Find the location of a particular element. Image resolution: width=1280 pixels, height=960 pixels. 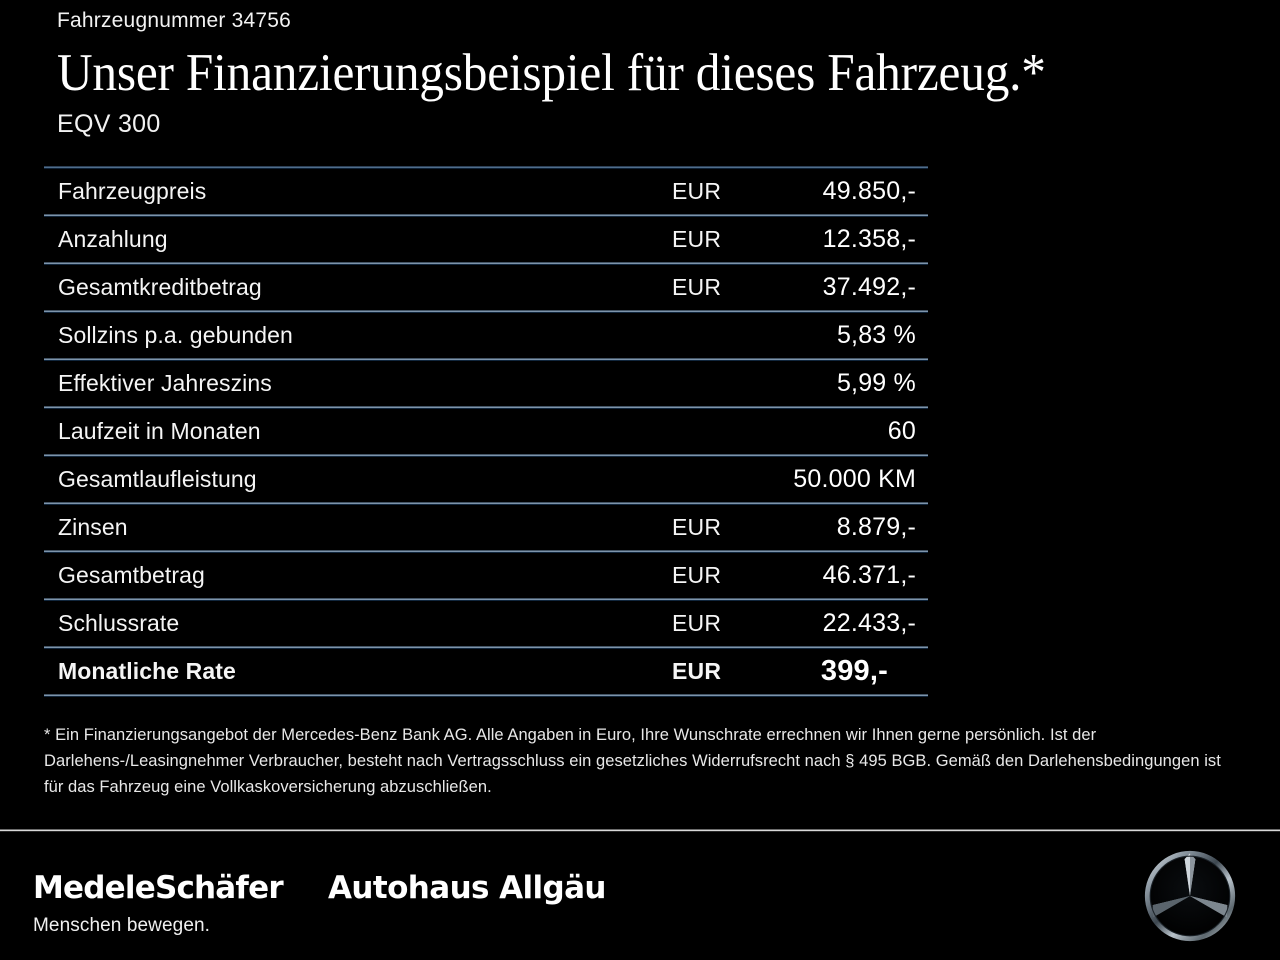

row-value: 60 is located at coordinates (901, 431).